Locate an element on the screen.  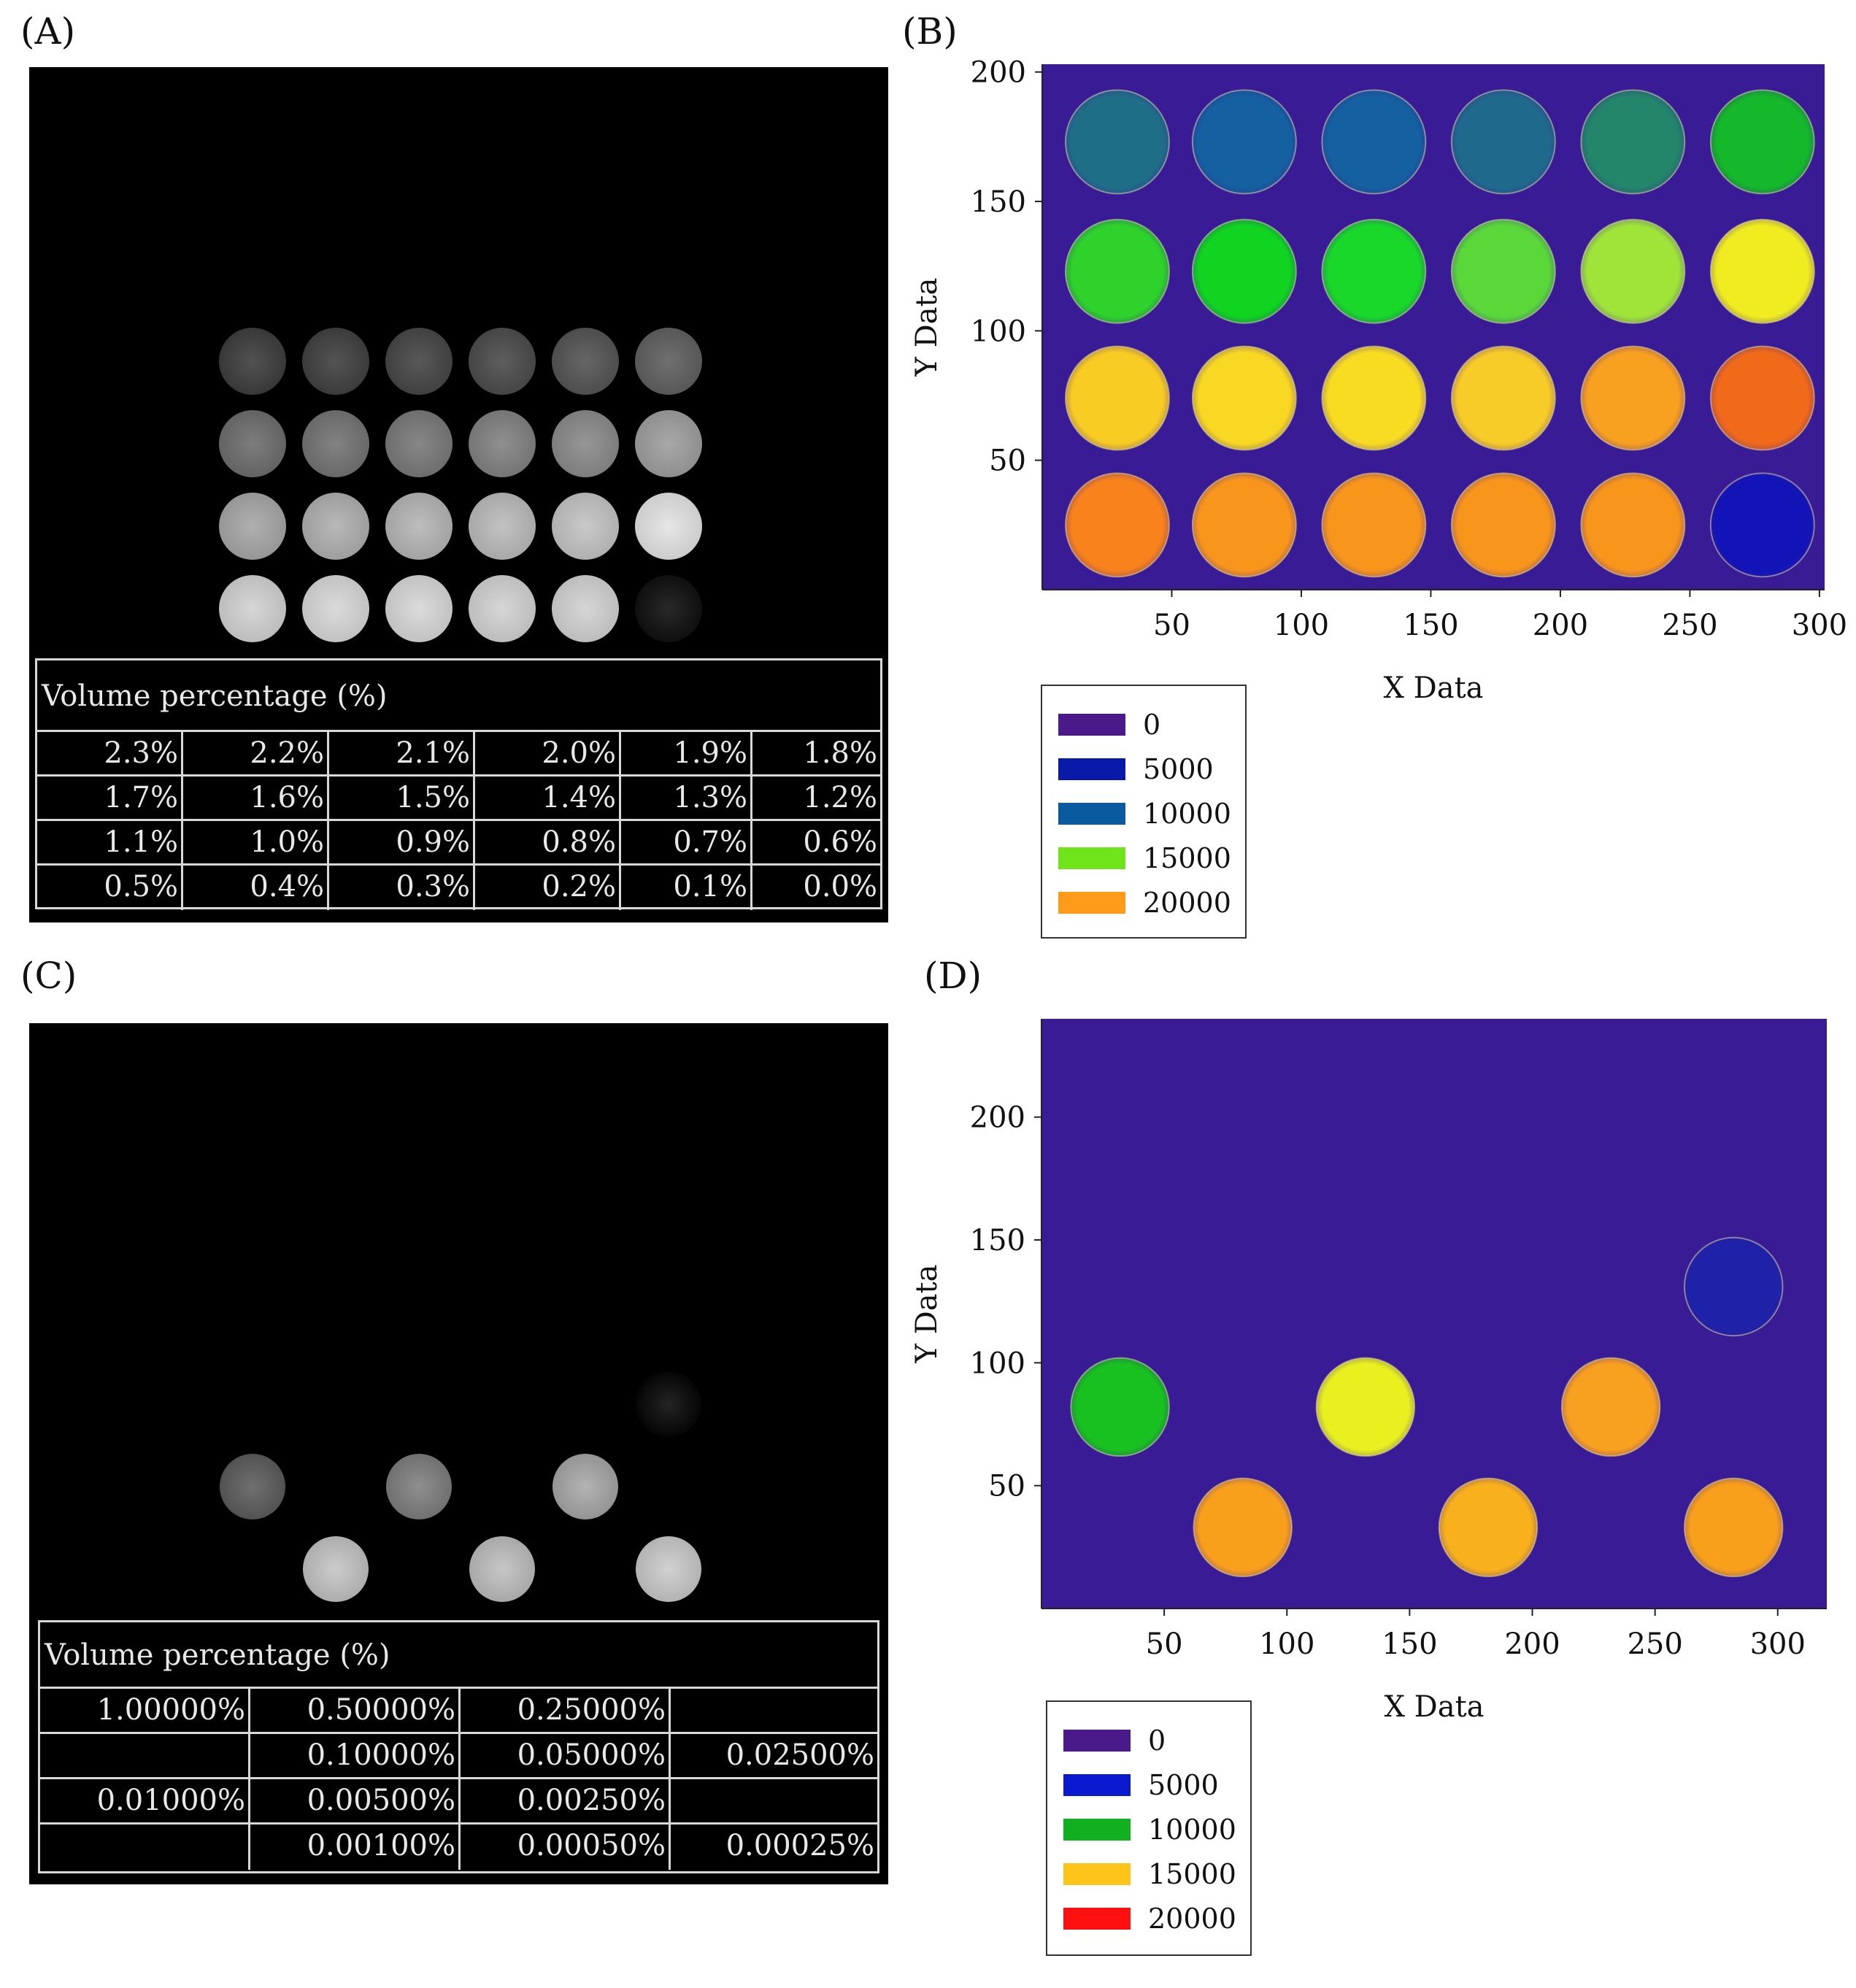
panel-label-a: (A) is located at coordinates (48, 31).